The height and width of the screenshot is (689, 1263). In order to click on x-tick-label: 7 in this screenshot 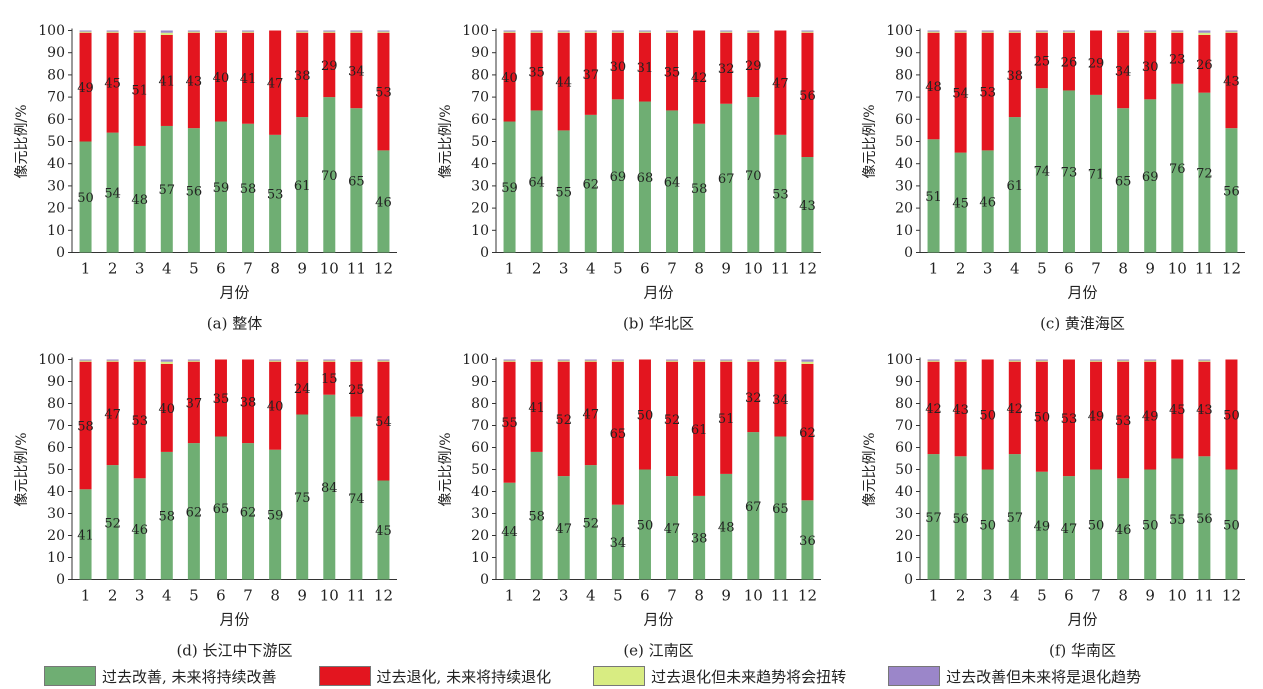, I will do `click(1096, 269)`.